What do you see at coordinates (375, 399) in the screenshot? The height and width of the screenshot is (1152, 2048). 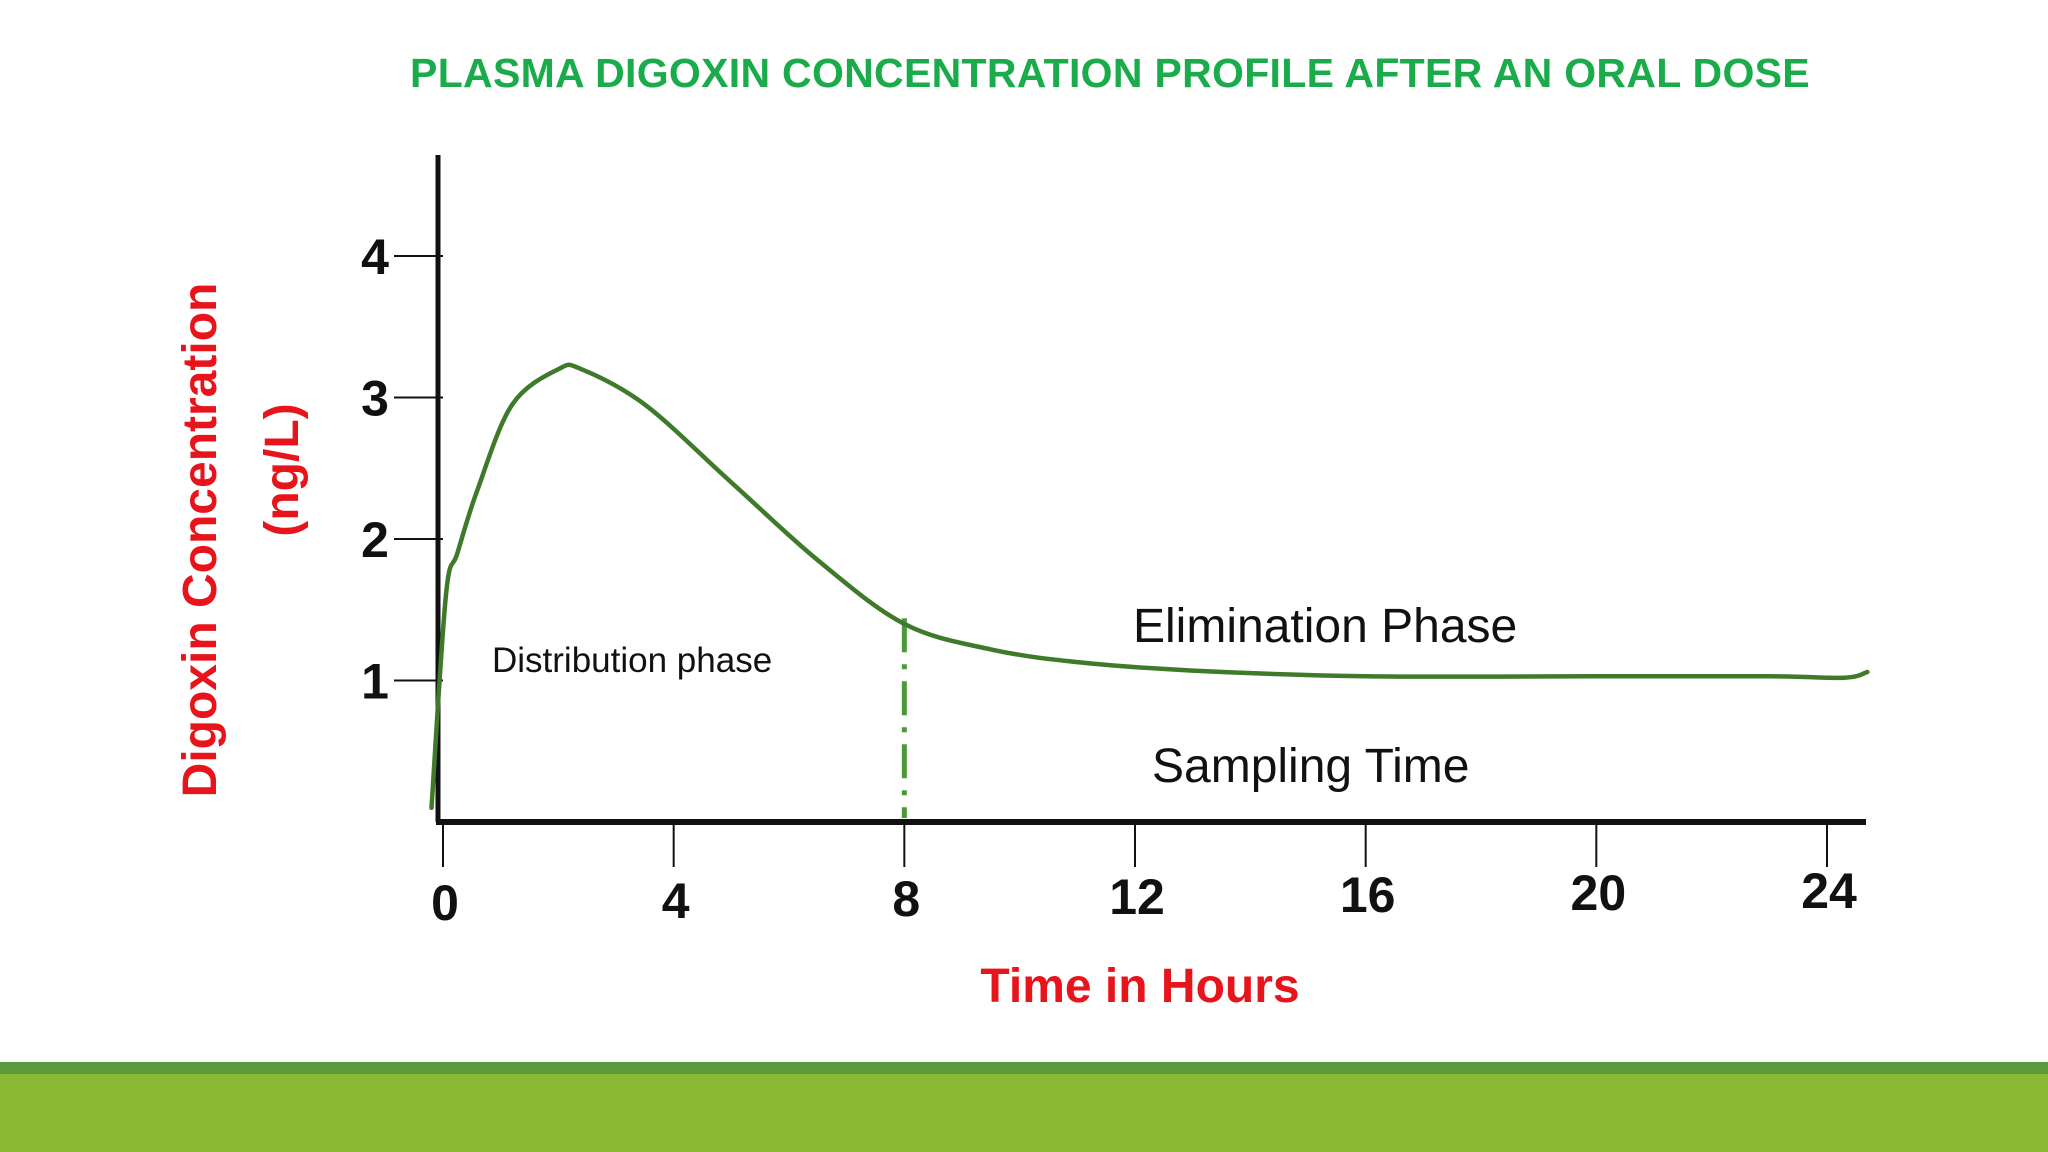 I see `y-tick-label-3: 3` at bounding box center [375, 399].